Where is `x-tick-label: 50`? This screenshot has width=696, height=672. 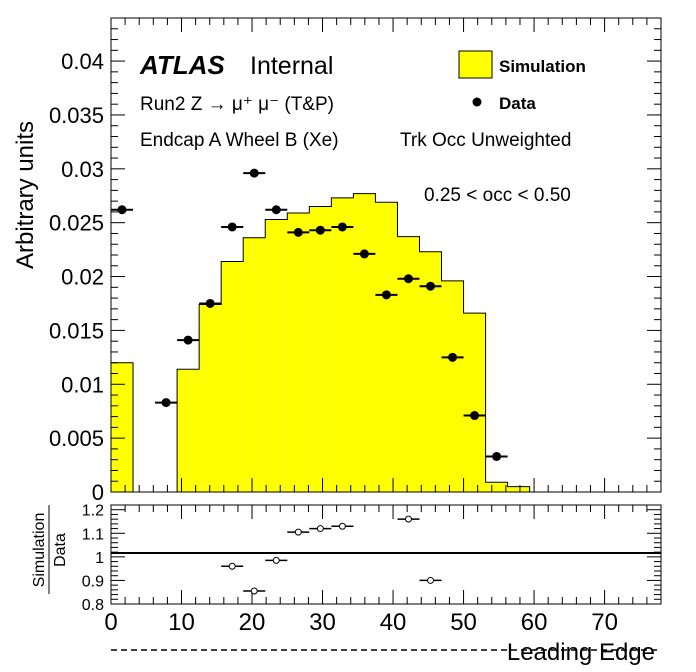 x-tick-label: 50 is located at coordinates (463, 622).